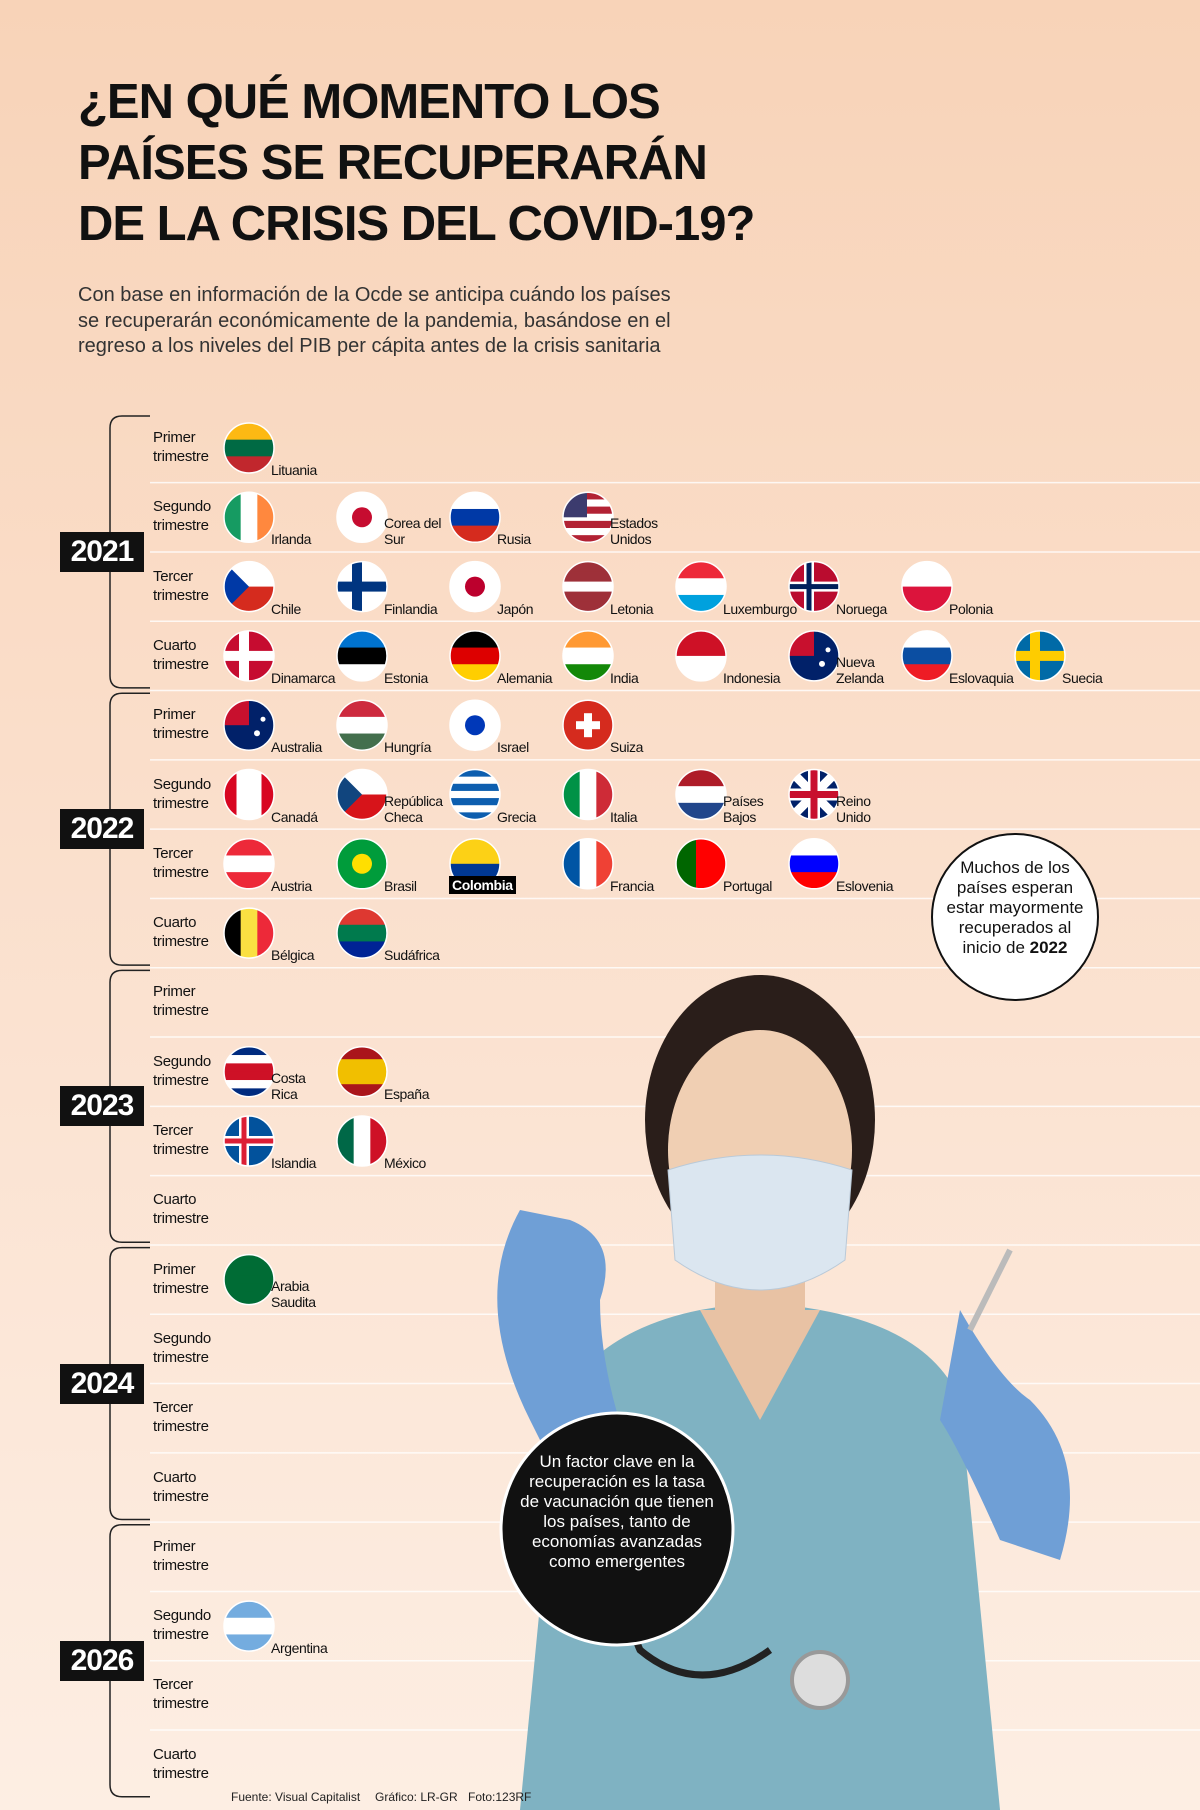  I want to click on callout-bold: 2022, so click(1048, 947).